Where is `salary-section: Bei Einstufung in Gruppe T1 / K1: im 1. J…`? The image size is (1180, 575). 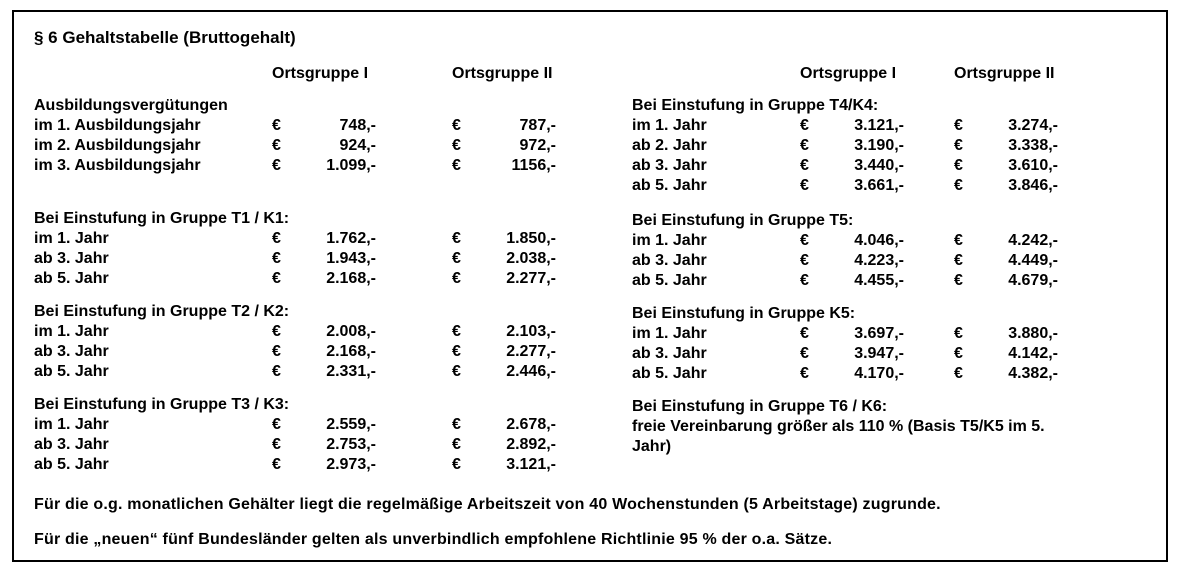
salary-section: Bei Einstufung in Gruppe T1 / K1: im 1. J… is located at coordinates (295, 249).